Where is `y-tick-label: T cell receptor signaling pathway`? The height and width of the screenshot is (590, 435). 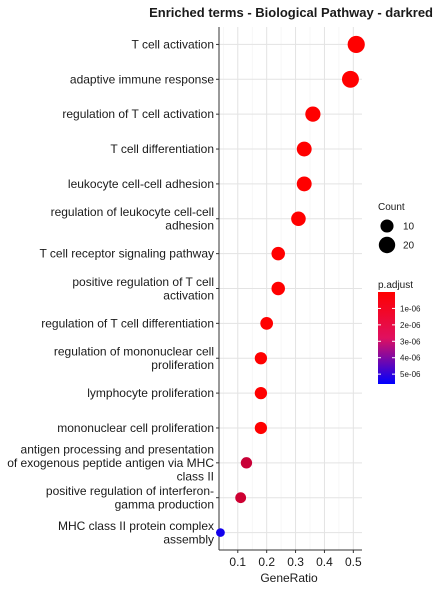
y-tick-label: T cell receptor signaling pathway is located at coordinates (126, 254).